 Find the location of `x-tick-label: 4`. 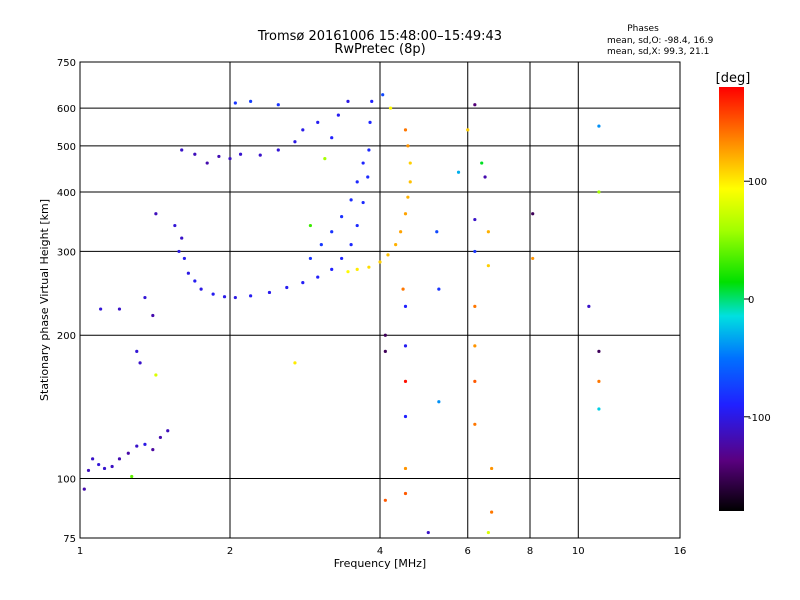

x-tick-label: 4 is located at coordinates (380, 551).